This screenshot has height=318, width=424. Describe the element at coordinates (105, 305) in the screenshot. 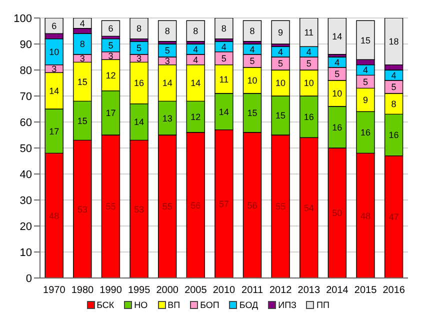

I see `legend-label: БСК` at that location.